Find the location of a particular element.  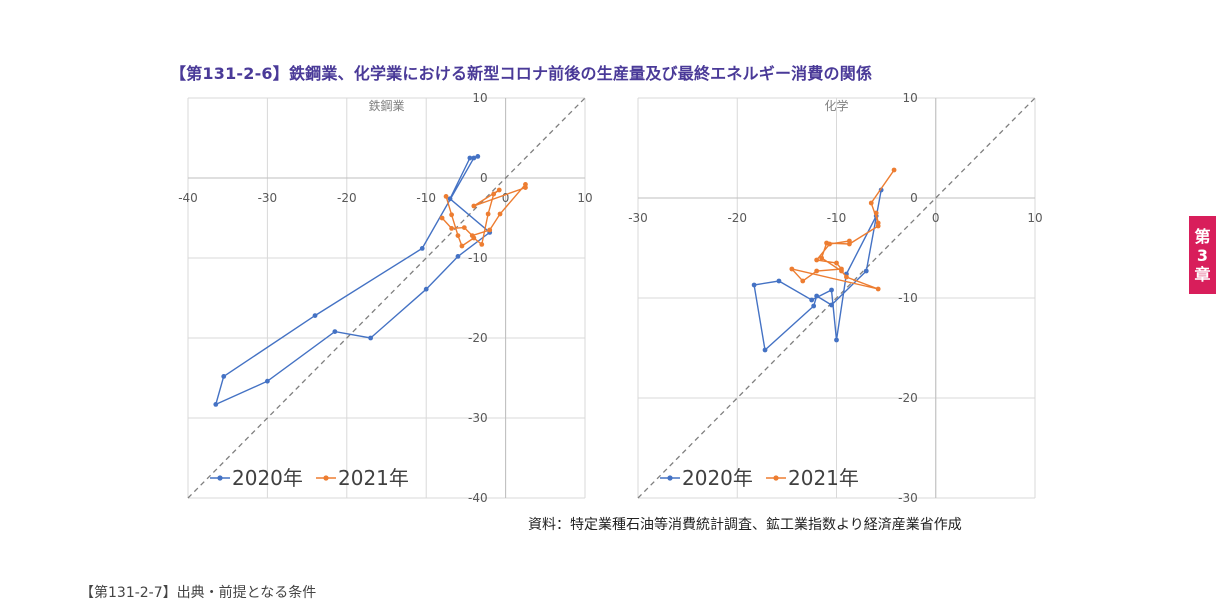

next-section-heading: 【第131-2-7】出典・前提となる条件 is located at coordinates (198, 593).